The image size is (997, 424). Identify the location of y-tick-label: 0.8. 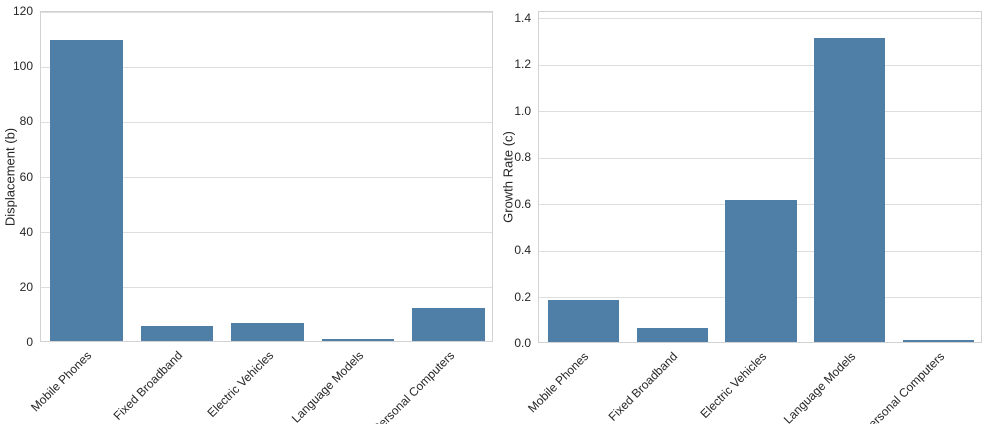
(522, 157).